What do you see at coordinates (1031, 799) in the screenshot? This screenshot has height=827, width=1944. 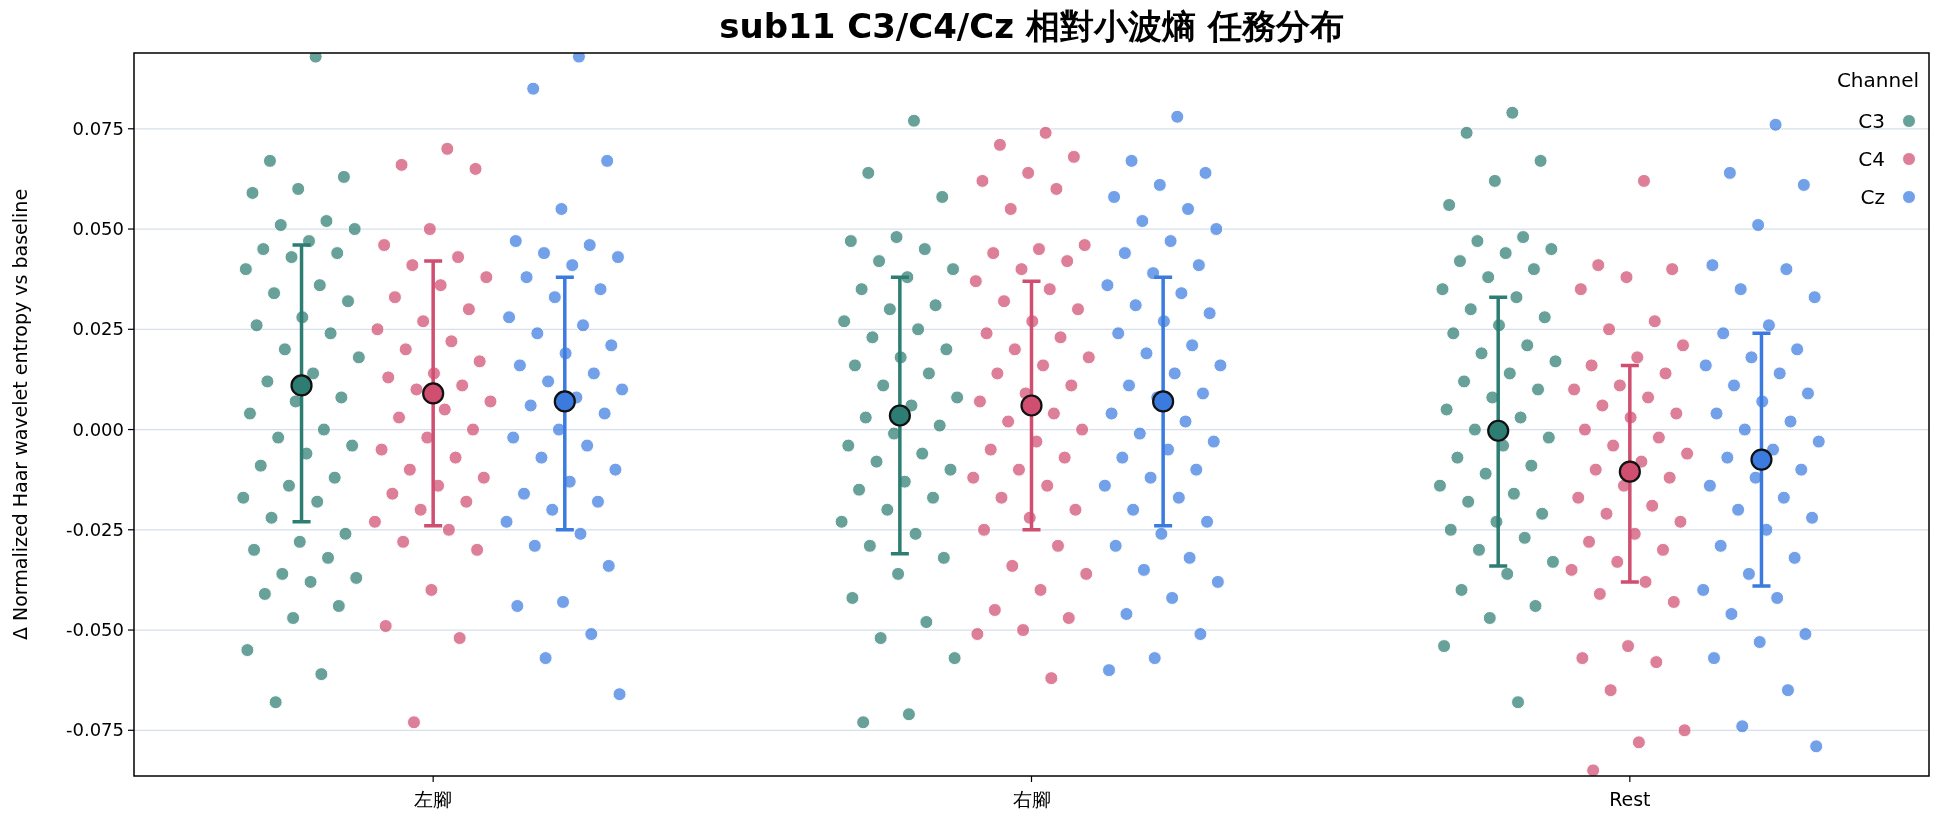 I see `x-tick-label: 右腳` at bounding box center [1031, 799].